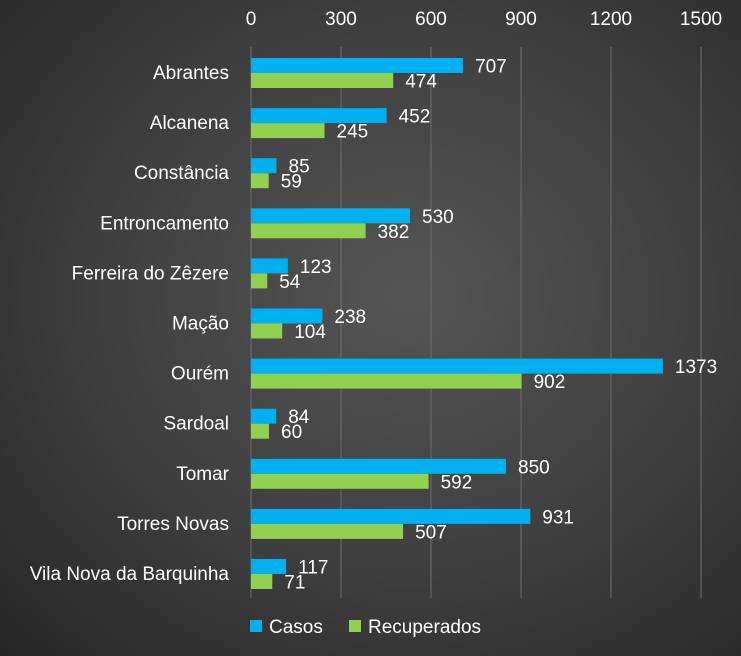 This screenshot has height=656, width=741. I want to click on x-tick-label: 900, so click(521, 19).